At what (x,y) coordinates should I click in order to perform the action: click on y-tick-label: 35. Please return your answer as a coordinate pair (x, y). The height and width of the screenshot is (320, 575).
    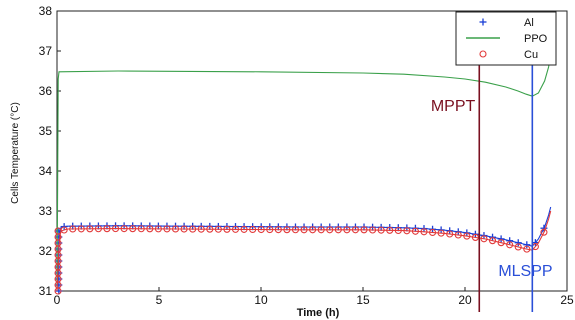
    Looking at the image, I should click on (46, 131).